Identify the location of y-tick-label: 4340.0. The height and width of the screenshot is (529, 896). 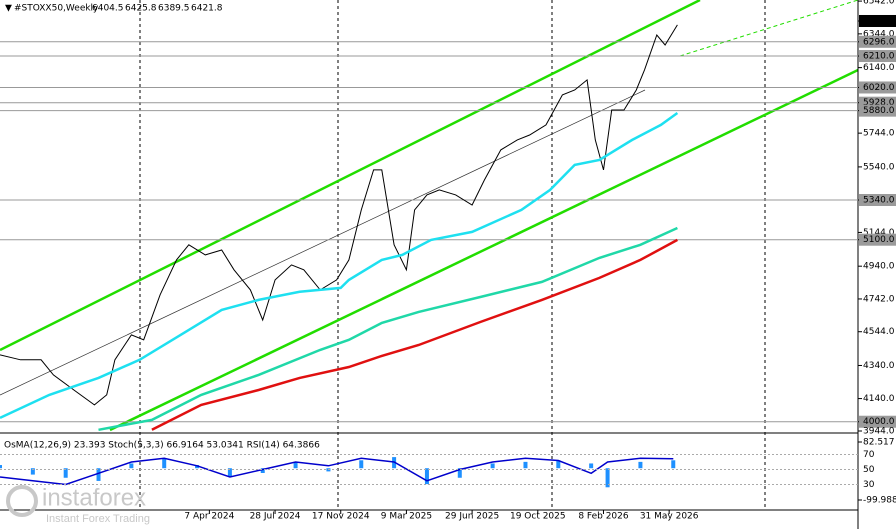
(879, 366).